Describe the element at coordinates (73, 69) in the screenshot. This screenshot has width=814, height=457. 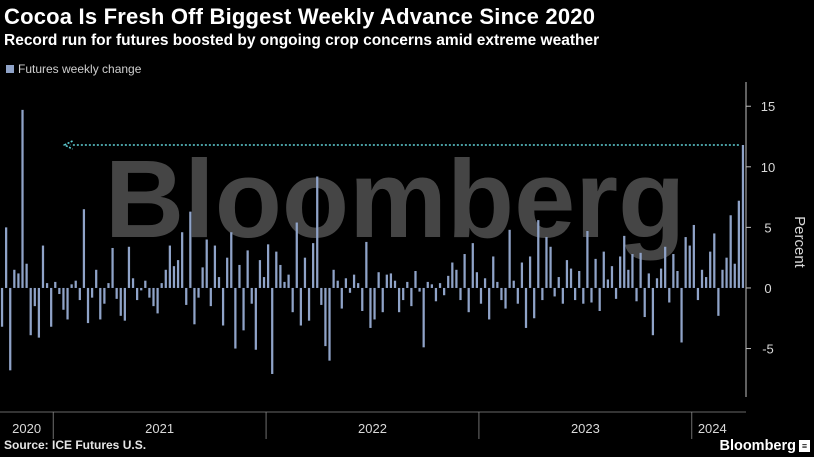
I see `legend: Futures weekly change` at that location.